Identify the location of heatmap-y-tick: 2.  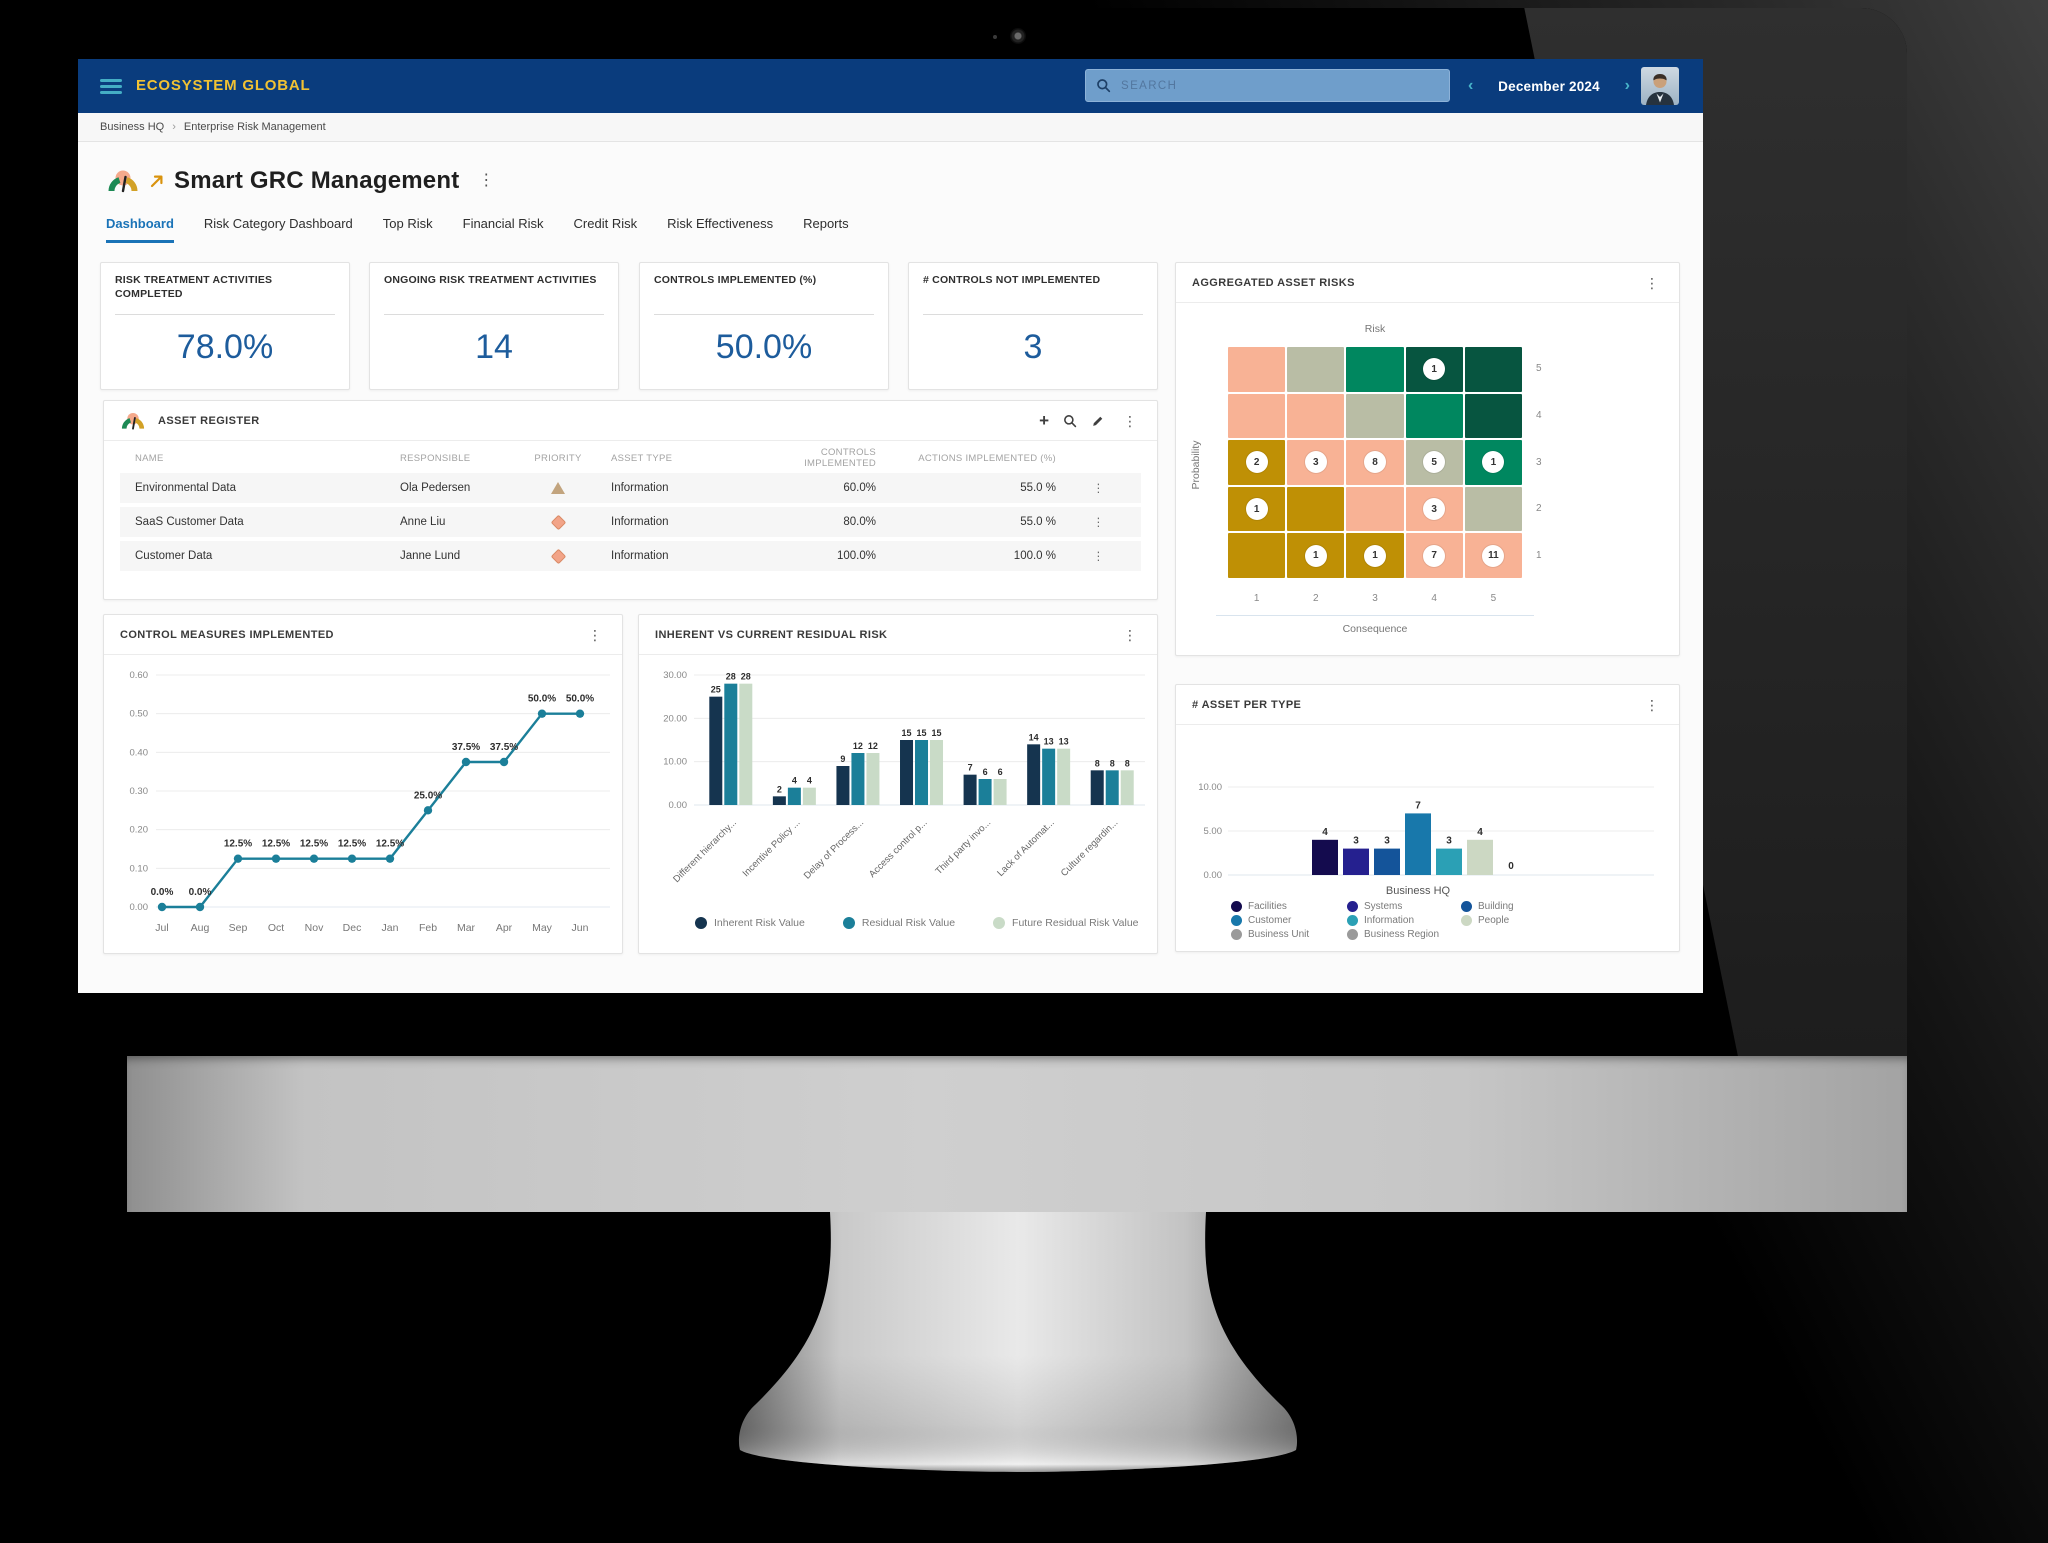
(1539, 509).